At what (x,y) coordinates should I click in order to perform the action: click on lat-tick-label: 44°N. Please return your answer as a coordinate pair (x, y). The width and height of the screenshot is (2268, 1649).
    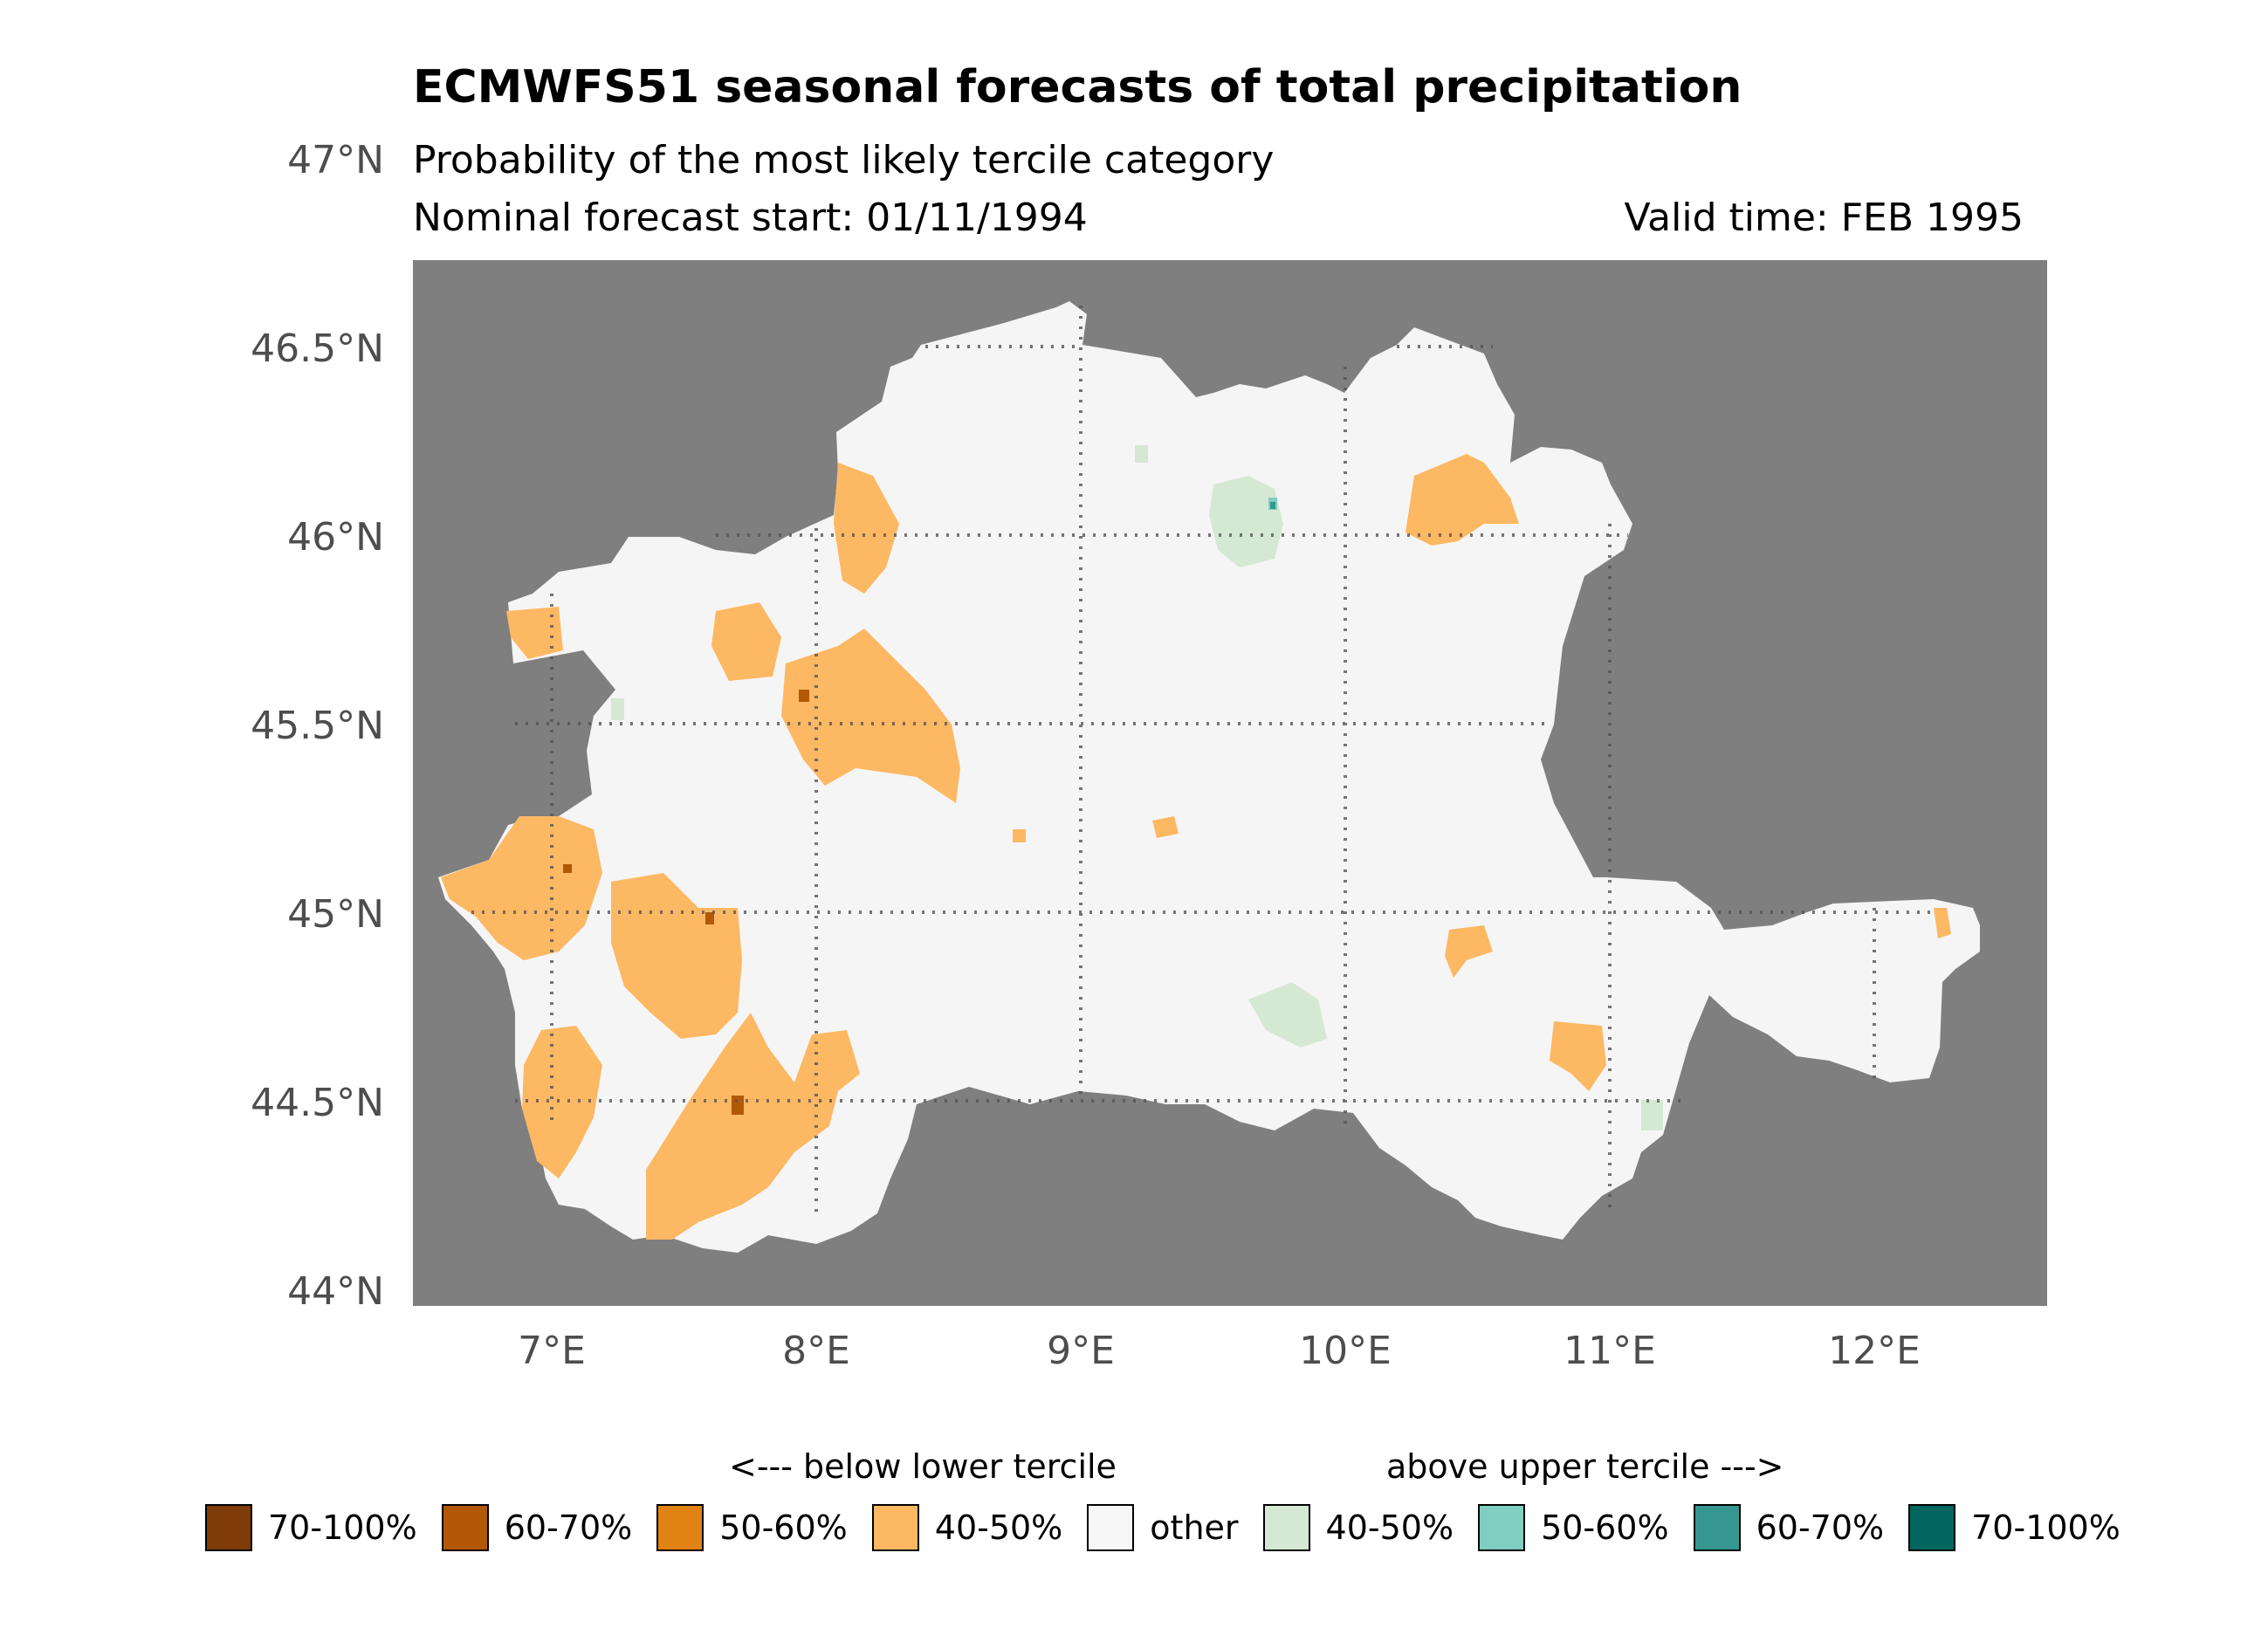
    Looking at the image, I should click on (335, 1291).